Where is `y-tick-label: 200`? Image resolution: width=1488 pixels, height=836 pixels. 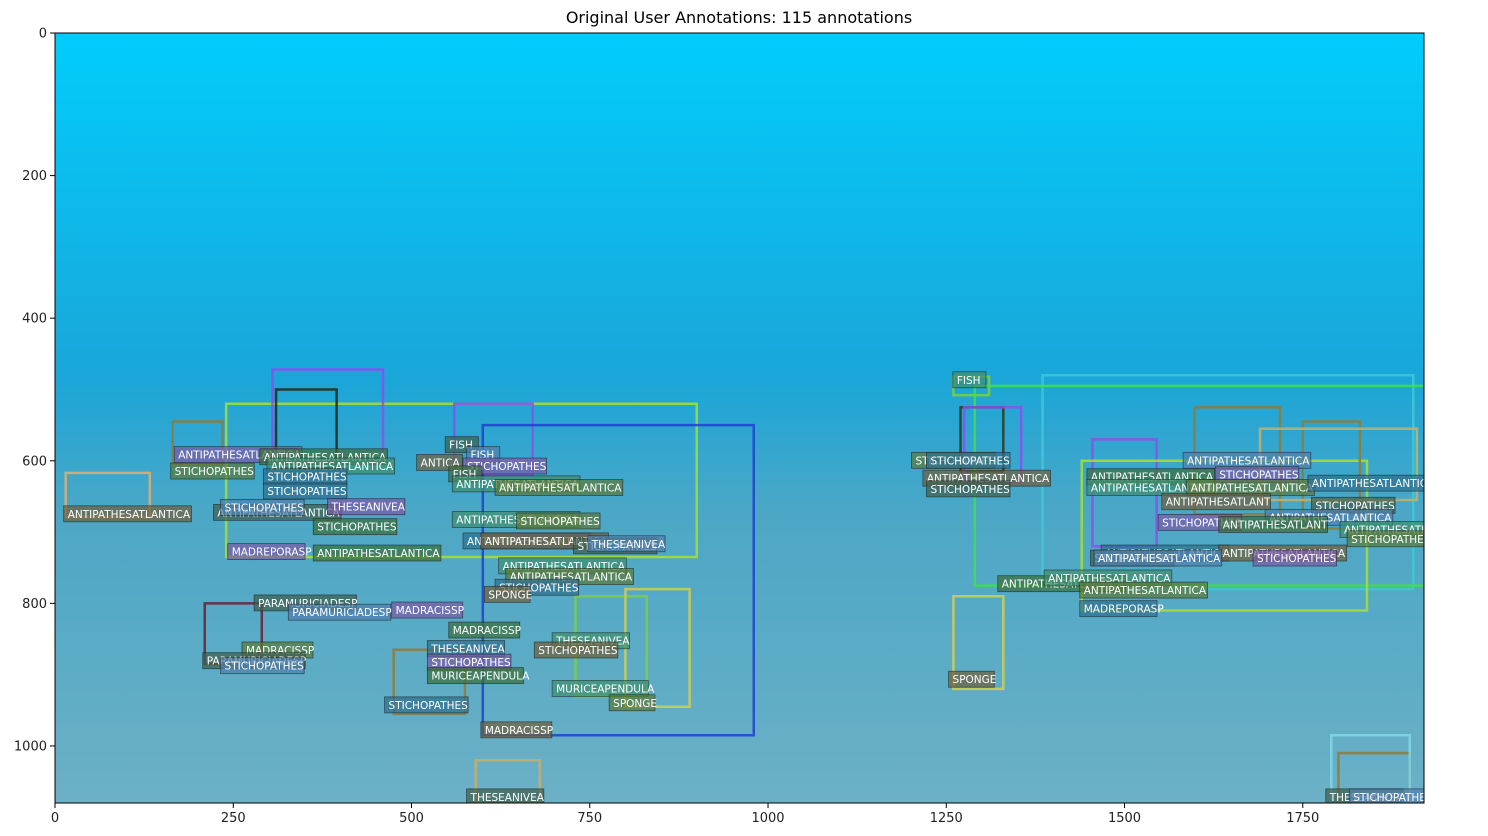
y-tick-label: 200 is located at coordinates (34, 176).